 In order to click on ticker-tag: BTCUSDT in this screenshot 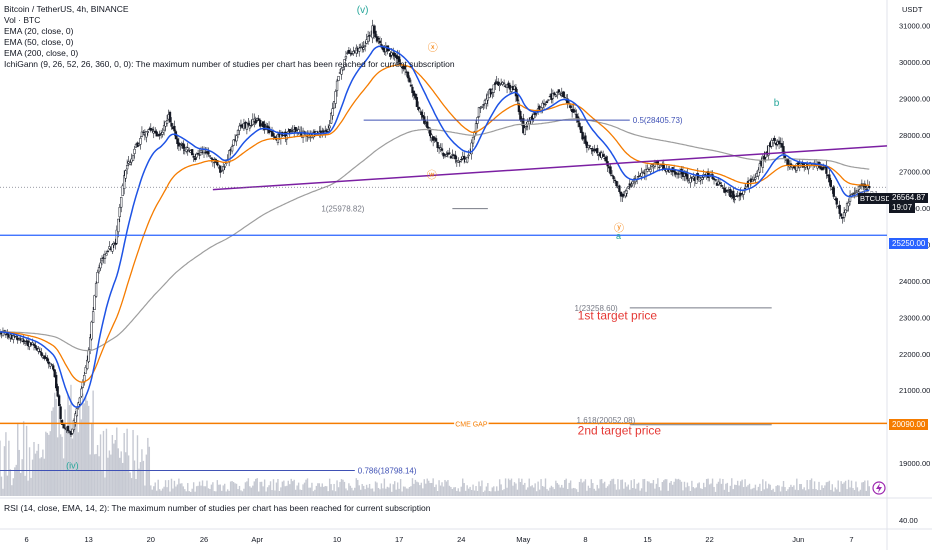, I will do `click(878, 198)`.